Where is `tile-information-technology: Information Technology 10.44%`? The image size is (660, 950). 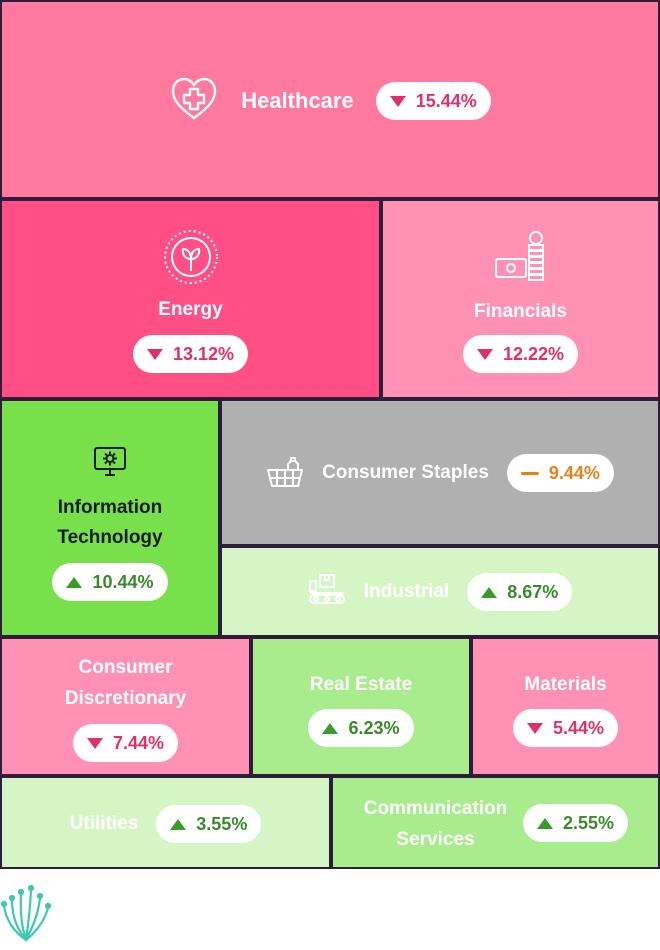
tile-information-technology: Information Technology 10.44% is located at coordinates (110, 518).